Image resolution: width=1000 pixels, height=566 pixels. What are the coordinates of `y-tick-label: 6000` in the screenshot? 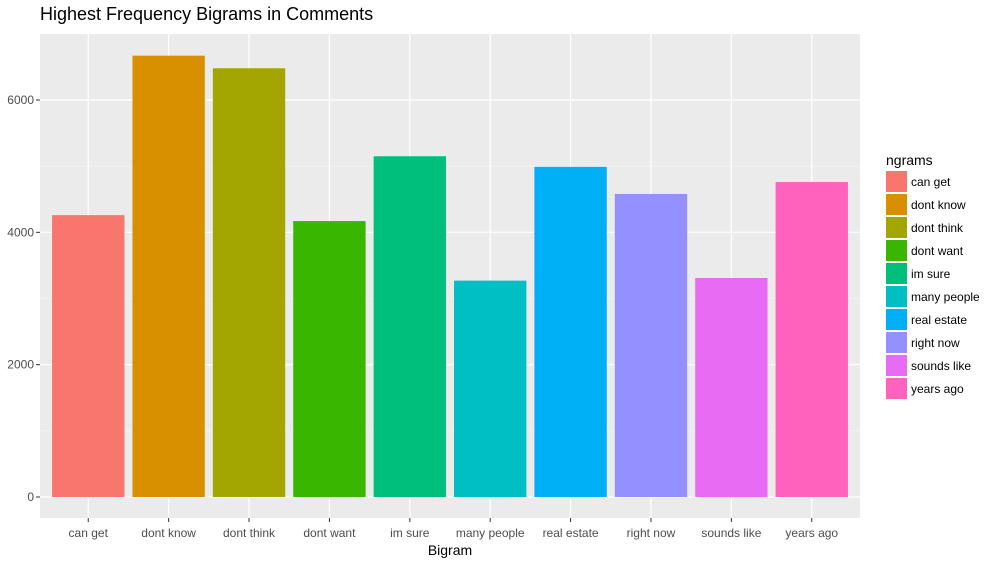 It's located at (20, 100).